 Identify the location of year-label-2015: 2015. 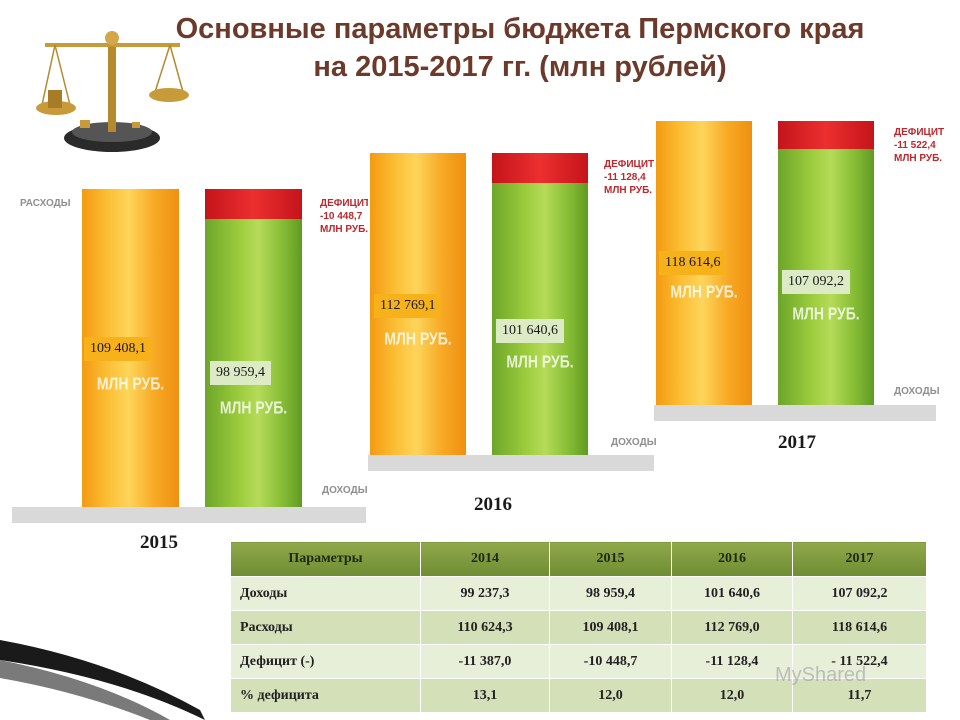
(159, 542).